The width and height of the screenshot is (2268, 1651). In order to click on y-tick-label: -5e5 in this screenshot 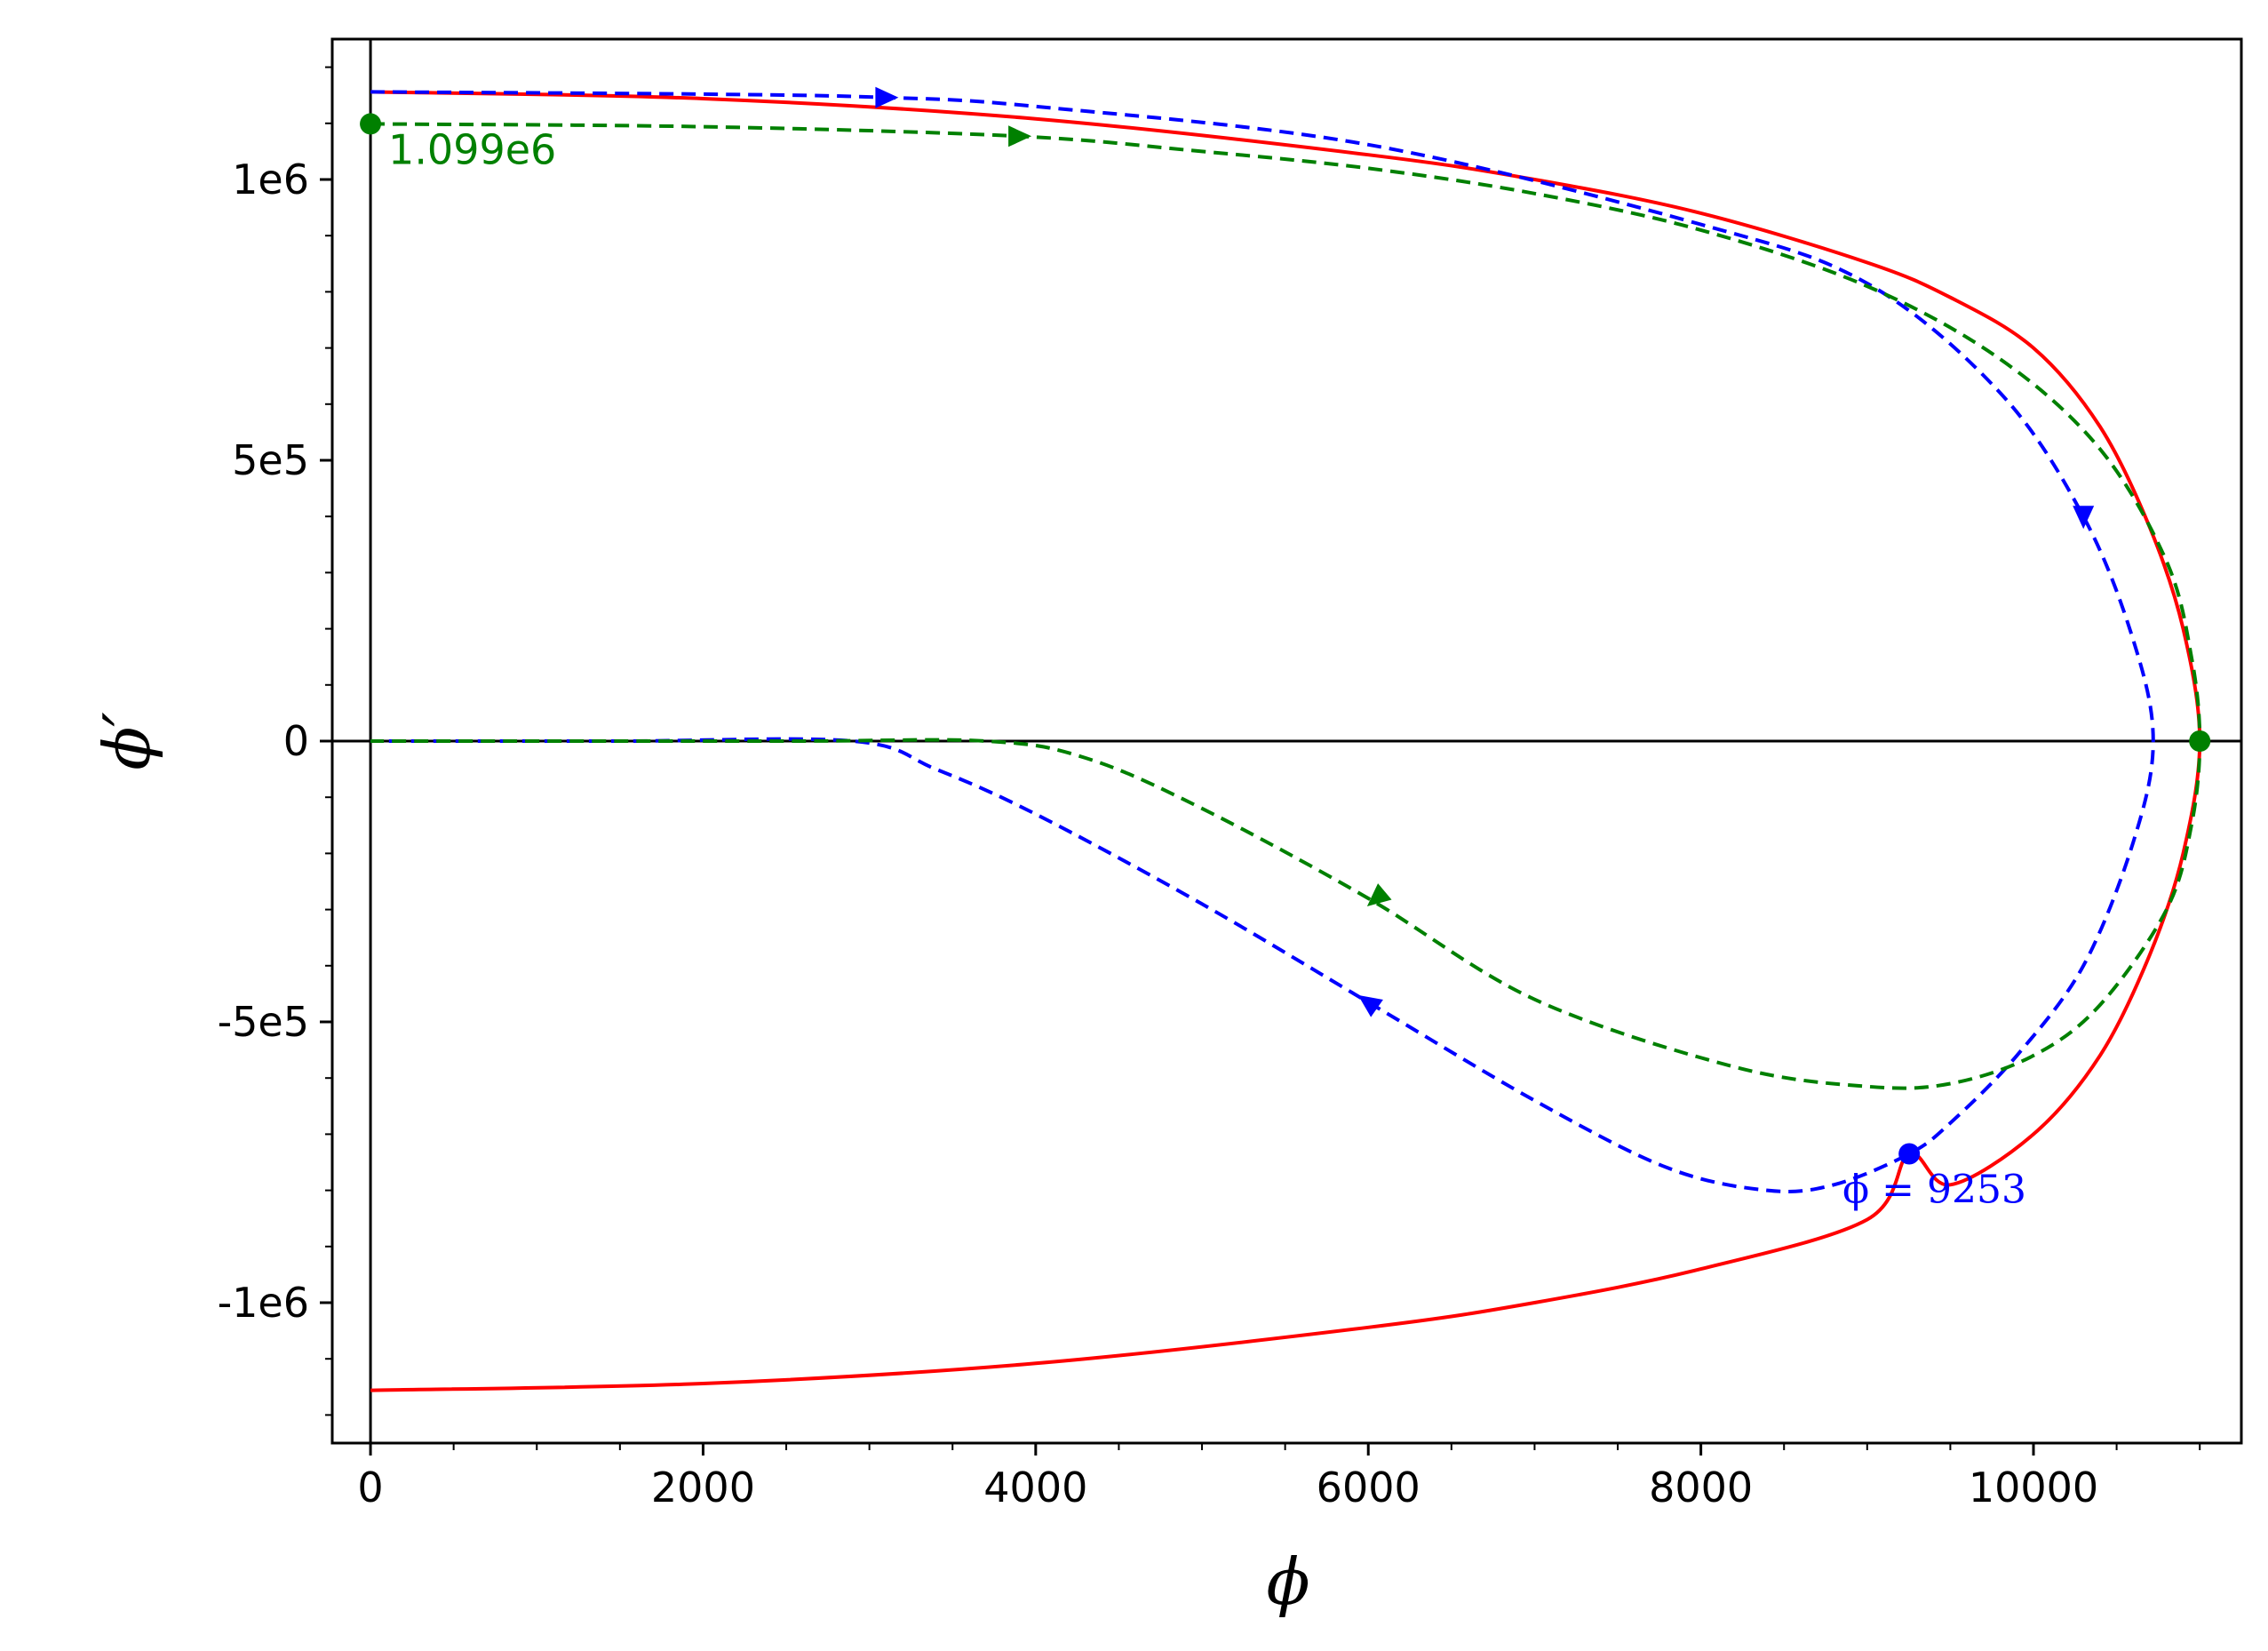, I will do `click(263, 1022)`.